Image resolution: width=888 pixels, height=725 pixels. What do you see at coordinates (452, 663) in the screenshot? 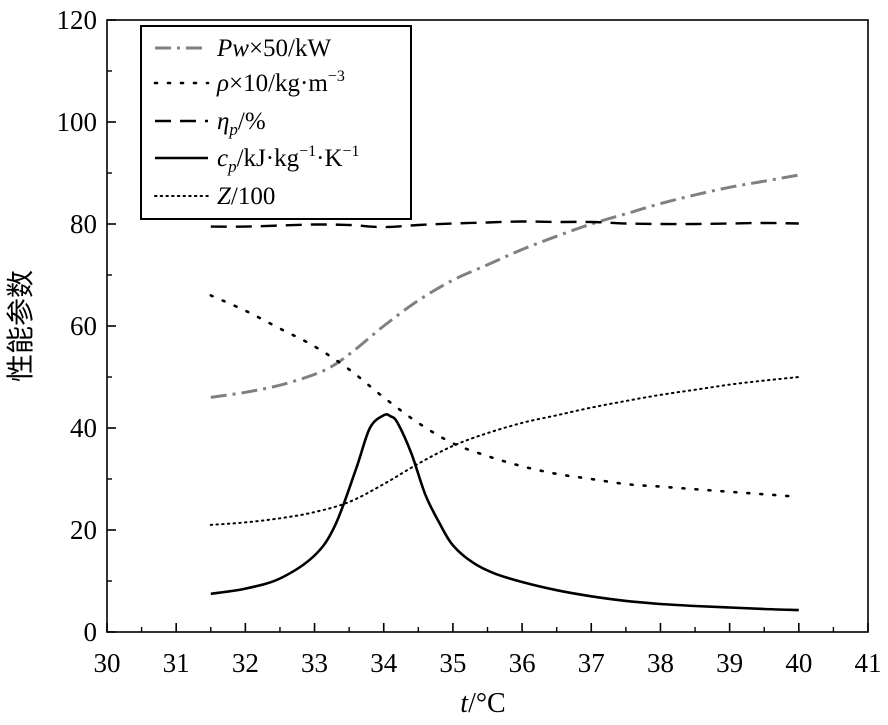
I see `x-tick-label: 35` at bounding box center [452, 663].